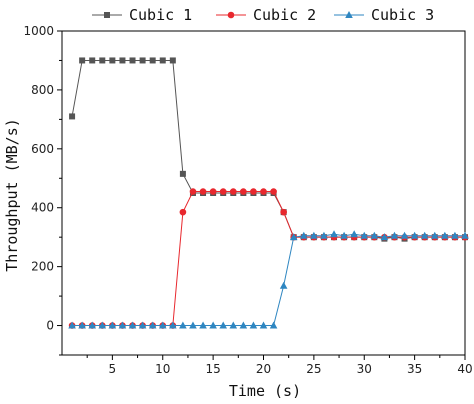 Image resolution: width=474 pixels, height=404 pixels. Describe the element at coordinates (265, 391) in the screenshot. I see `x-axis-title: Time (s)` at that location.